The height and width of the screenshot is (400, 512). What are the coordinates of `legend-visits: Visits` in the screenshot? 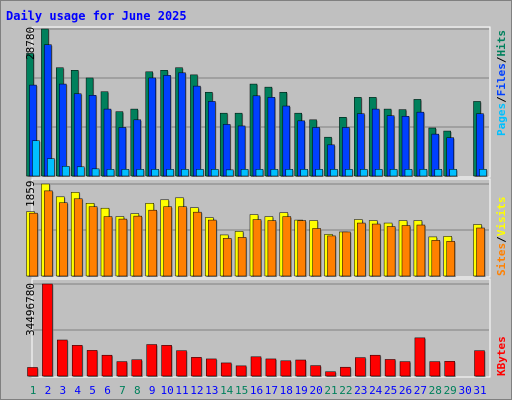 It's located at (501, 217).